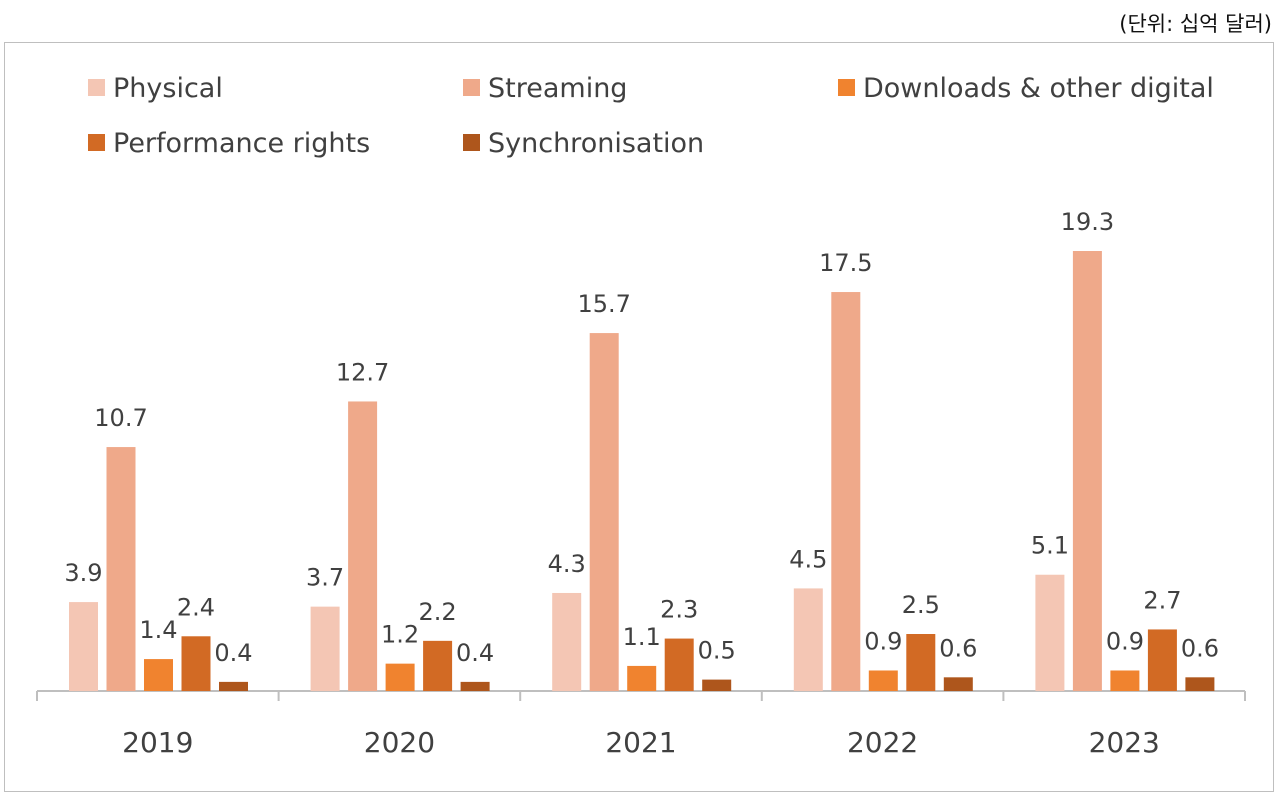  What do you see at coordinates (96, 142) in the screenshot?
I see `legend-swatch-performance-rights` at bounding box center [96, 142].